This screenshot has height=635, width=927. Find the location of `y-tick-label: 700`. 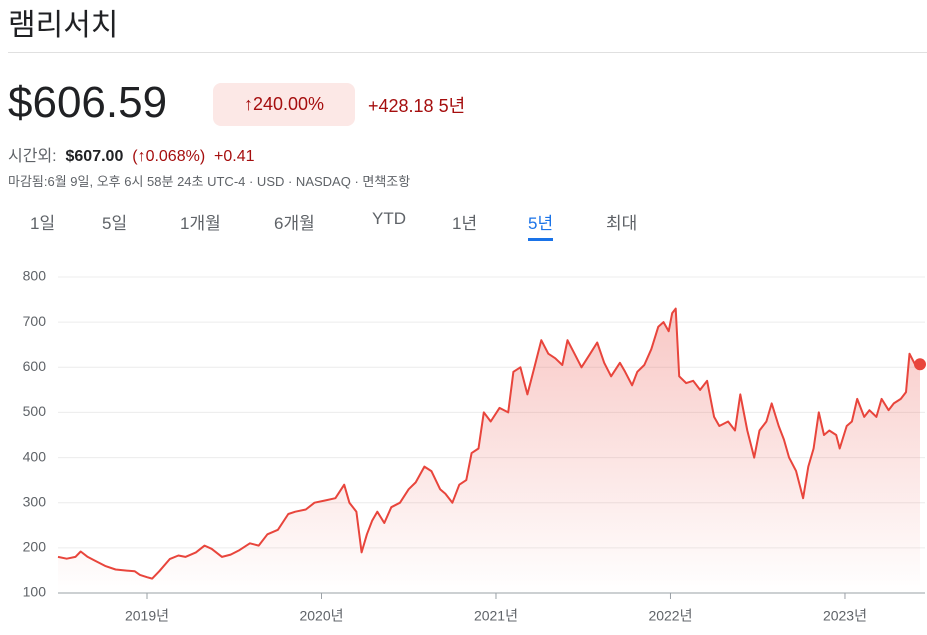

y-tick-label: 700 is located at coordinates (35, 321).